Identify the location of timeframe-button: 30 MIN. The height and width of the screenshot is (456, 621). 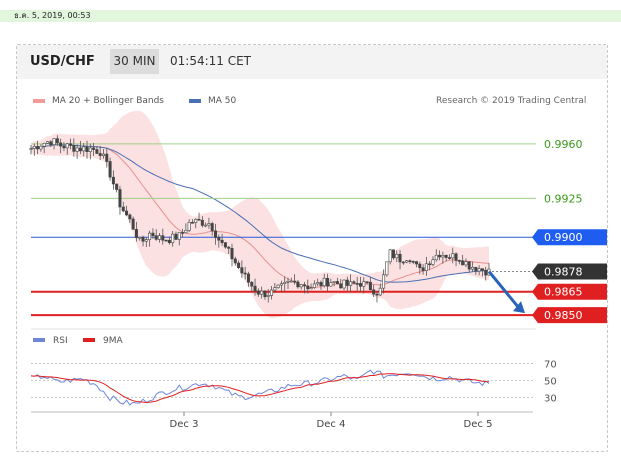
(134, 61).